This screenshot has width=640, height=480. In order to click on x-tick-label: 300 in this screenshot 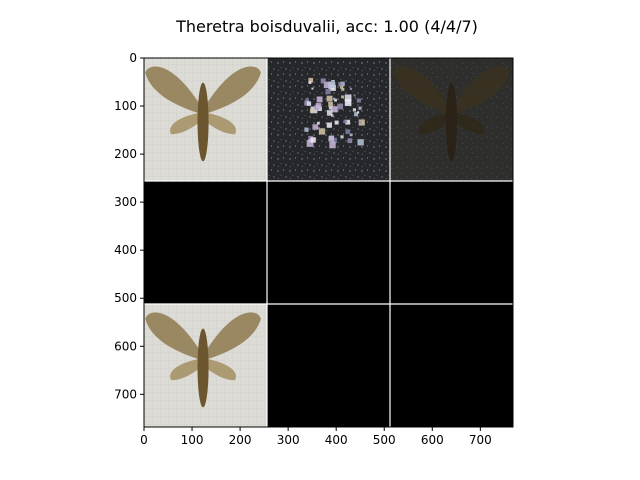, I will do `click(288, 440)`.